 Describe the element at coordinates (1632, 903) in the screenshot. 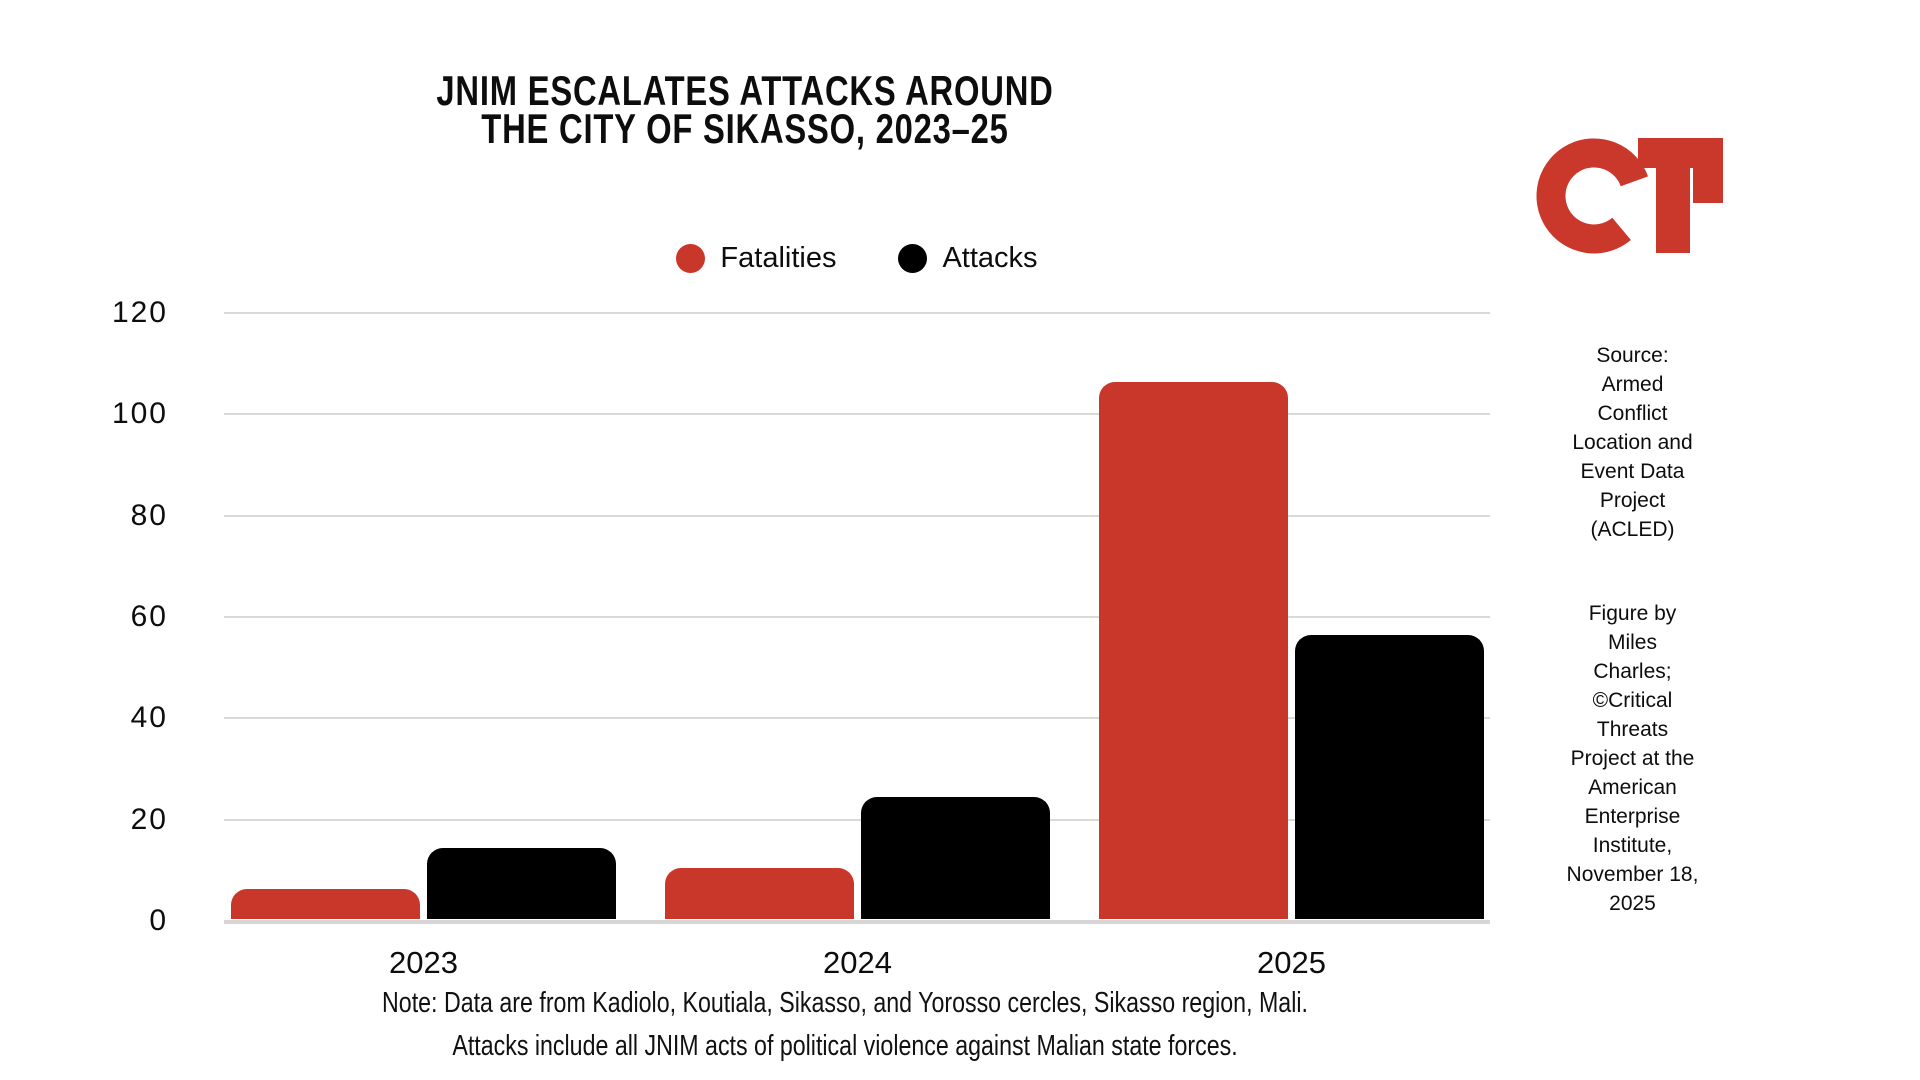

I see `credit-line: 2025` at that location.